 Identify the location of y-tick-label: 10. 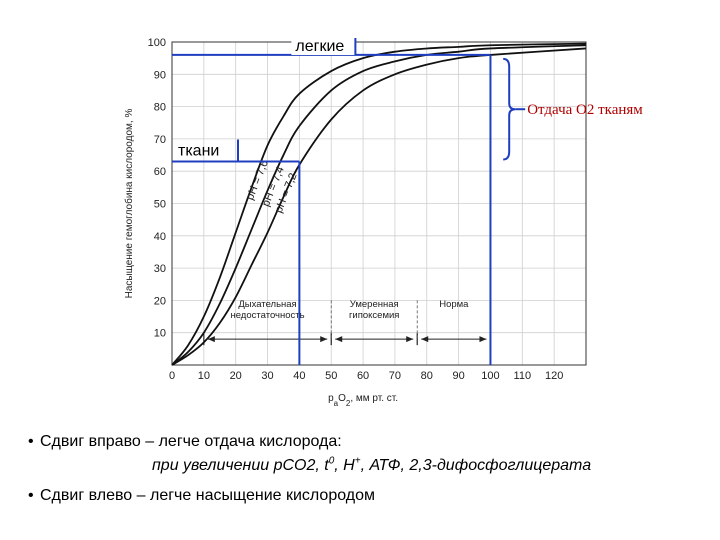
(160, 334).